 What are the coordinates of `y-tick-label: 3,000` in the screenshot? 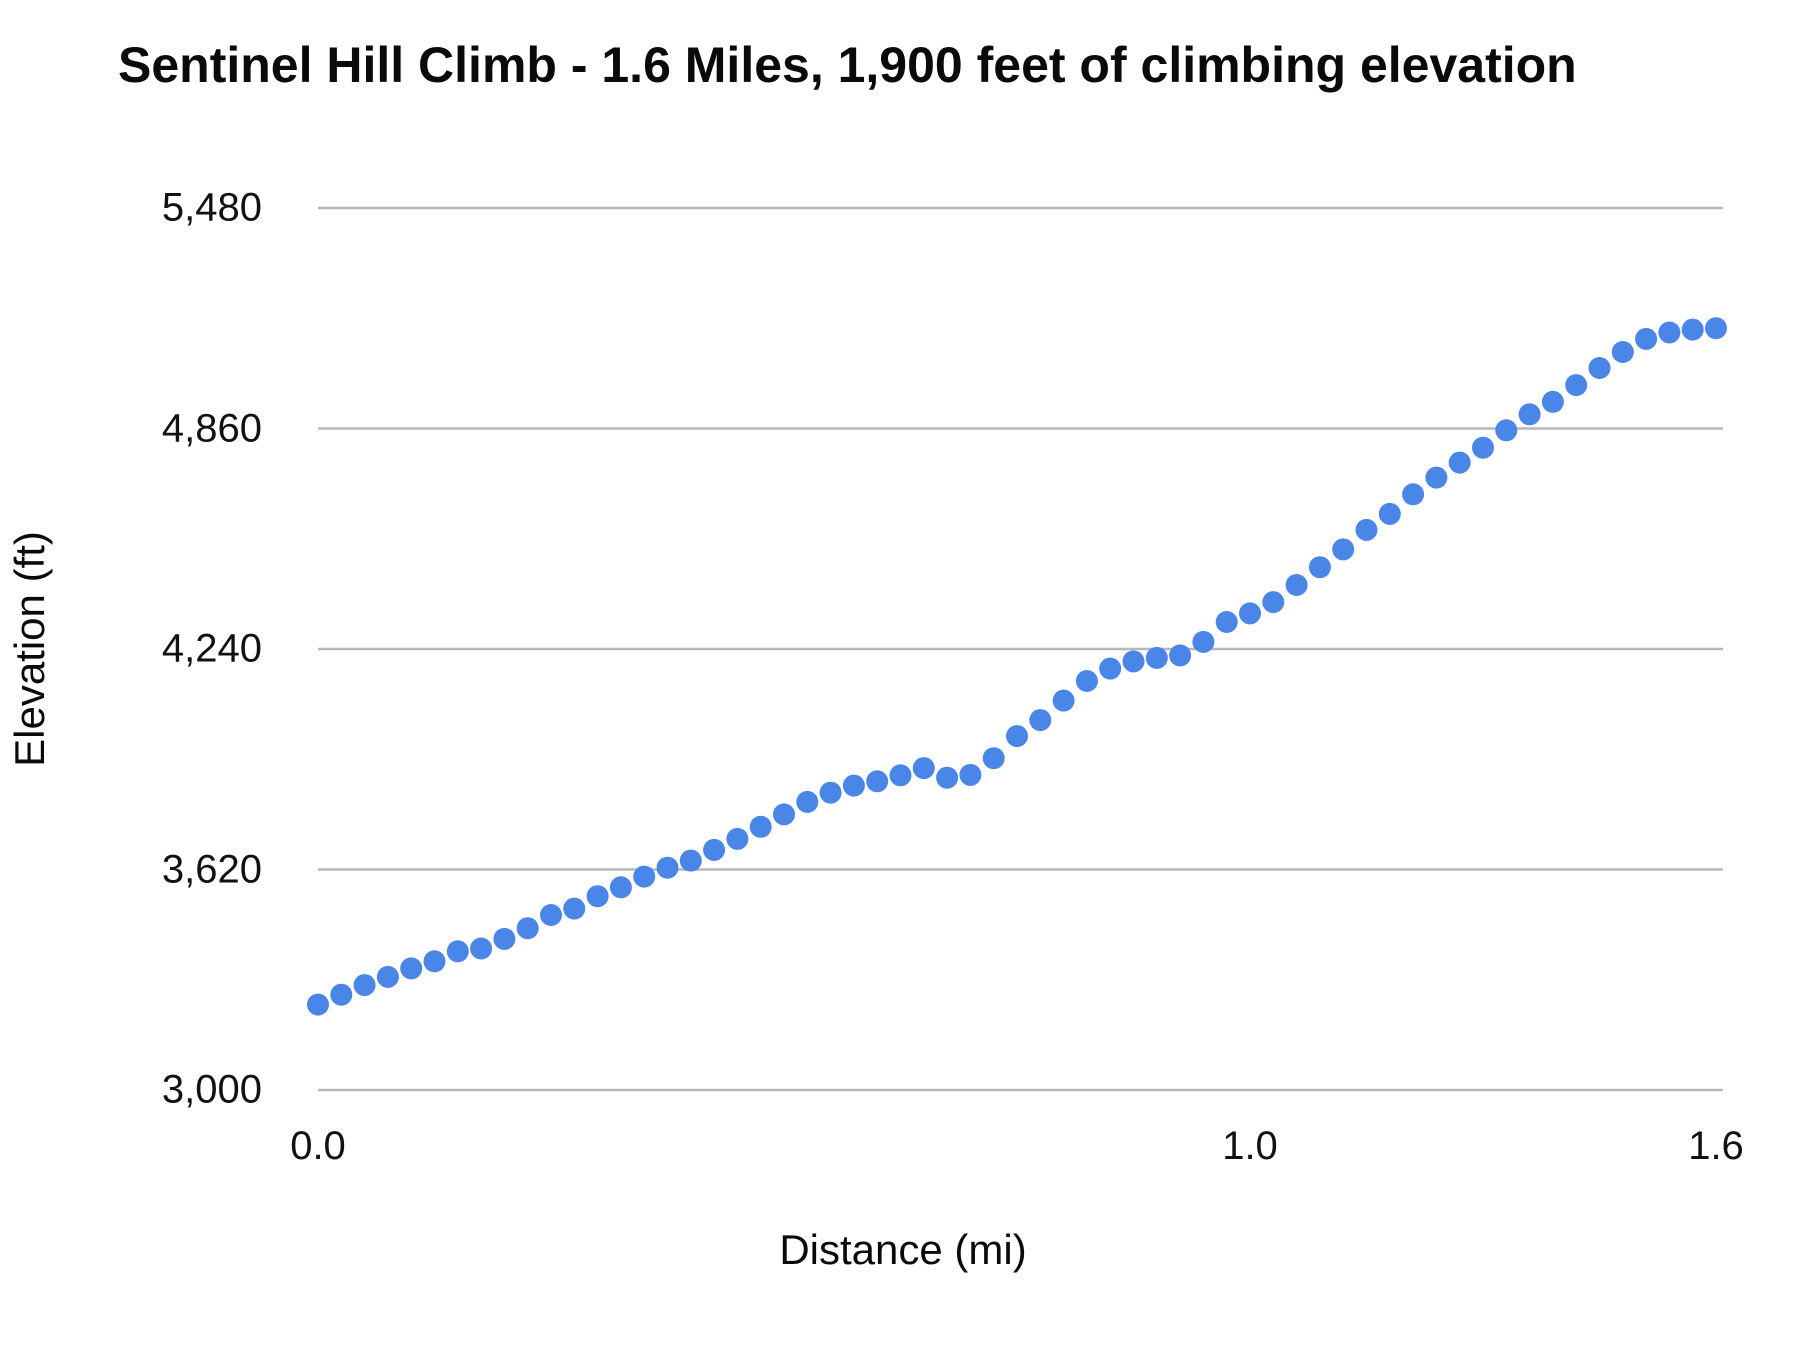 It's located at (211, 1089).